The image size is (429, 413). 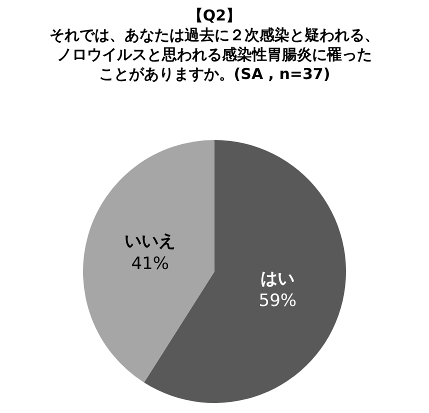 What do you see at coordinates (215, 55) in the screenshot?
I see `chart-subtitle: それでは、あなたは過去に２次感染と疑われる、ノロウイルスと思われる感染性胃腸炎に罹ったことがありますか。(SA , n=37)` at bounding box center [215, 55].